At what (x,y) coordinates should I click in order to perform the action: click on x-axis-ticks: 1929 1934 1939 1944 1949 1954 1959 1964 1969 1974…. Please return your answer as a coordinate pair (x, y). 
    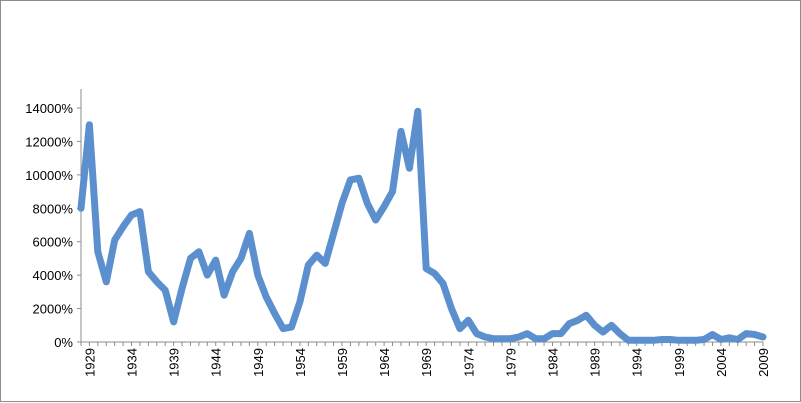
    Looking at the image, I should click on (425, 359).